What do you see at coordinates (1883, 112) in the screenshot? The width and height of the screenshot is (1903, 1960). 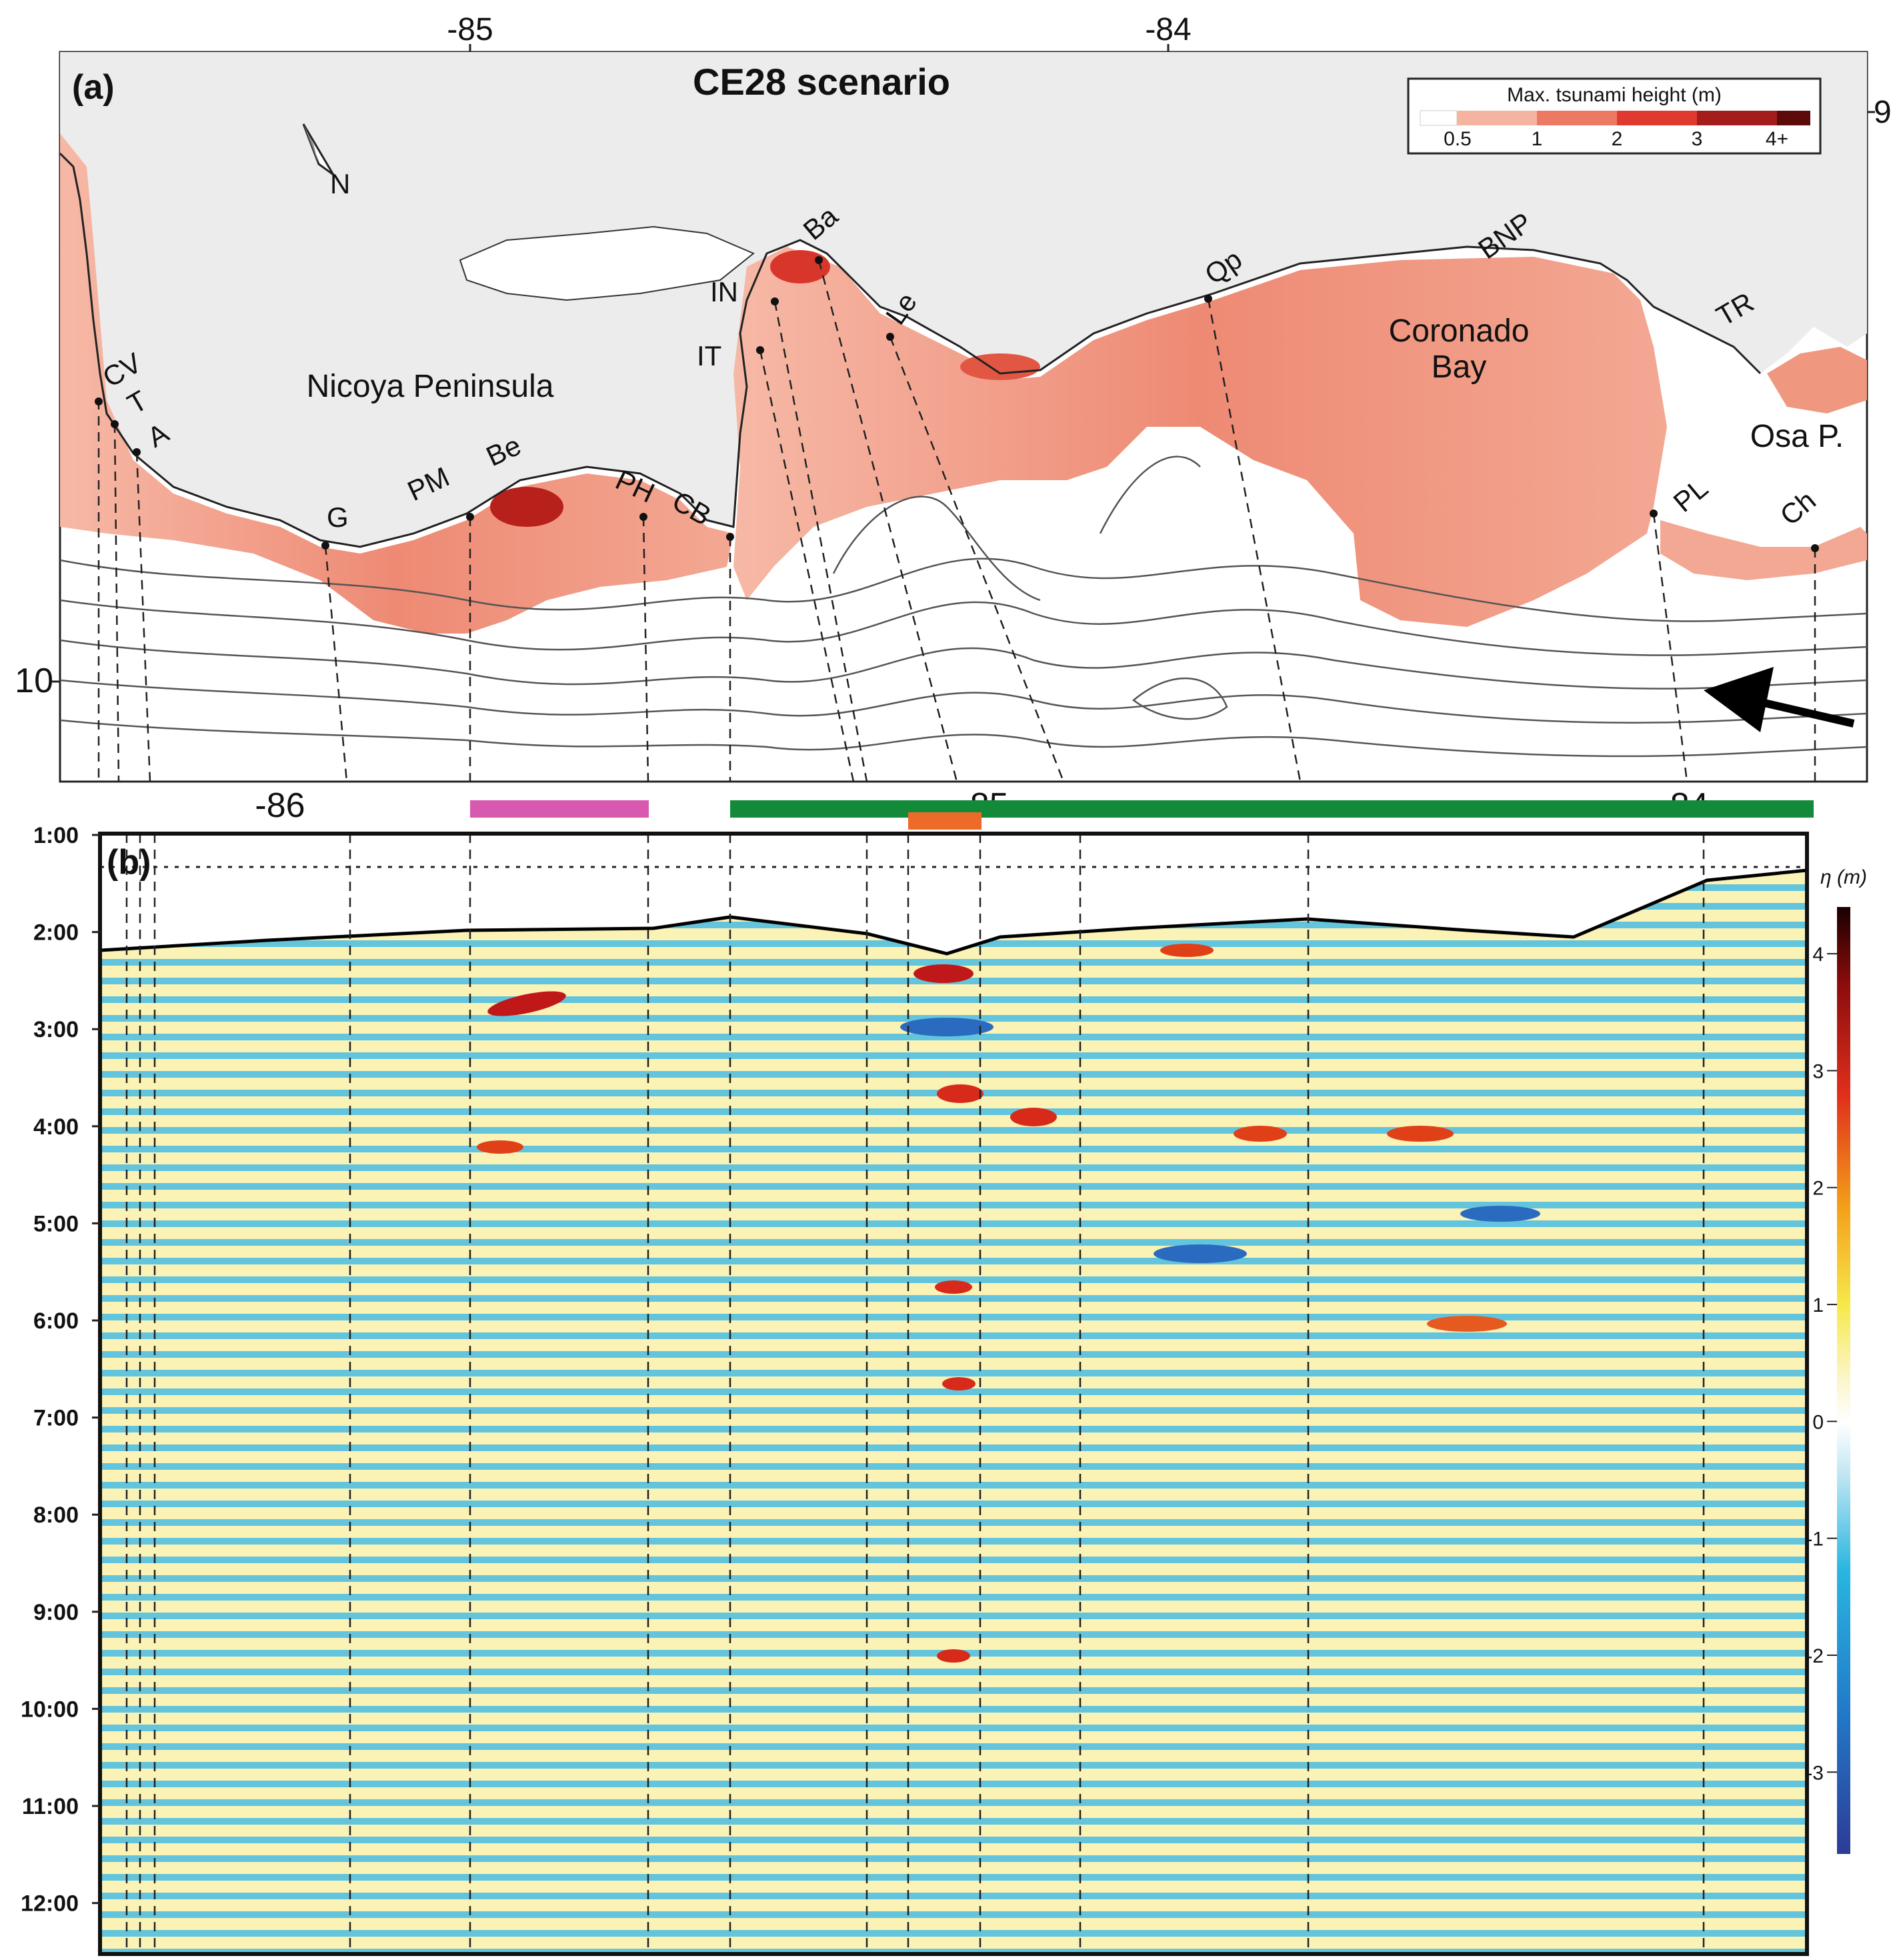 I see `right-tick-1: 9` at bounding box center [1883, 112].